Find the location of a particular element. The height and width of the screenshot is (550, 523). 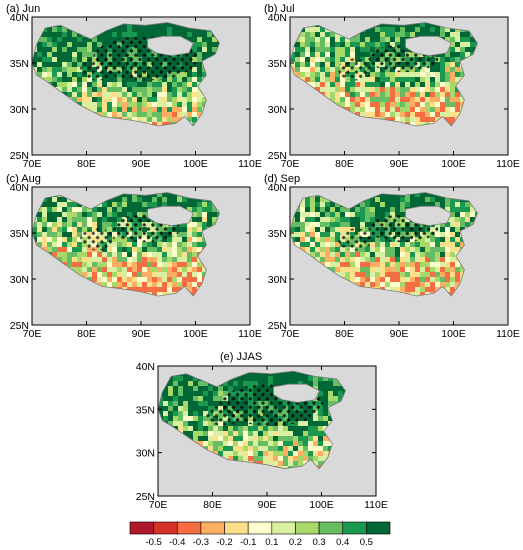

colorbar-label: -0.4 is located at coordinates (177, 542).